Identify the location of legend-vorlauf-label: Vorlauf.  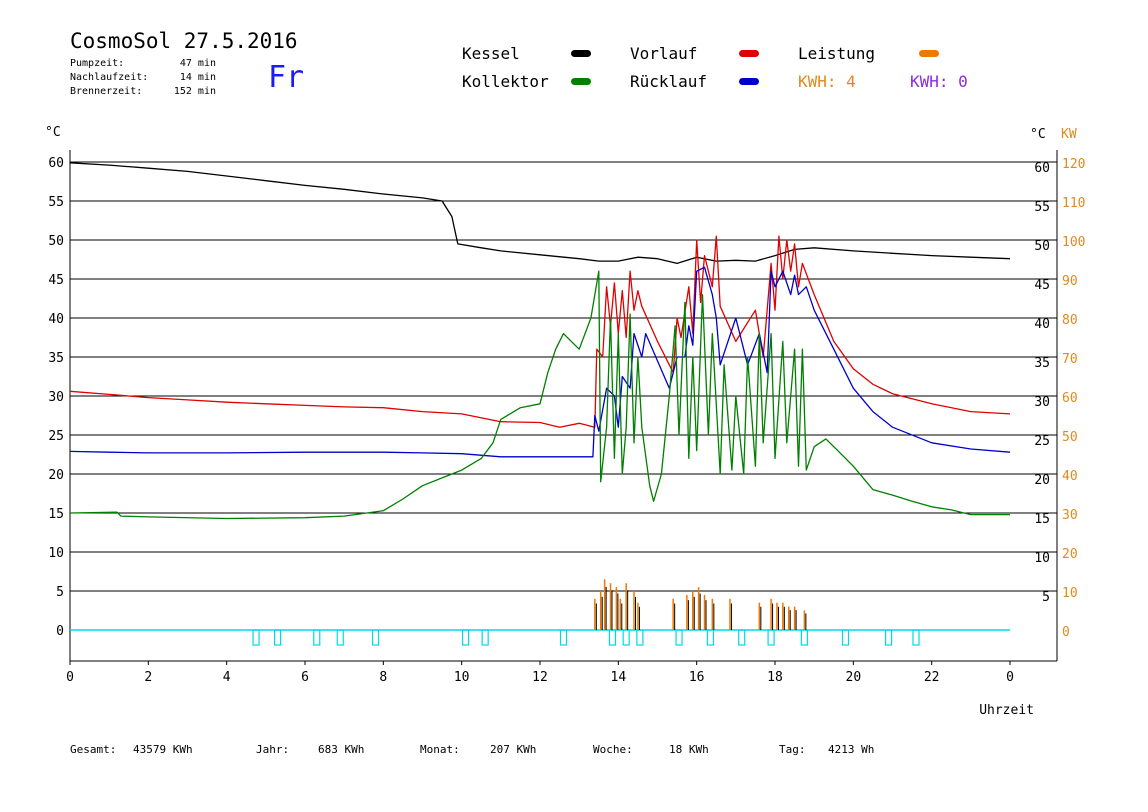
(664, 53).